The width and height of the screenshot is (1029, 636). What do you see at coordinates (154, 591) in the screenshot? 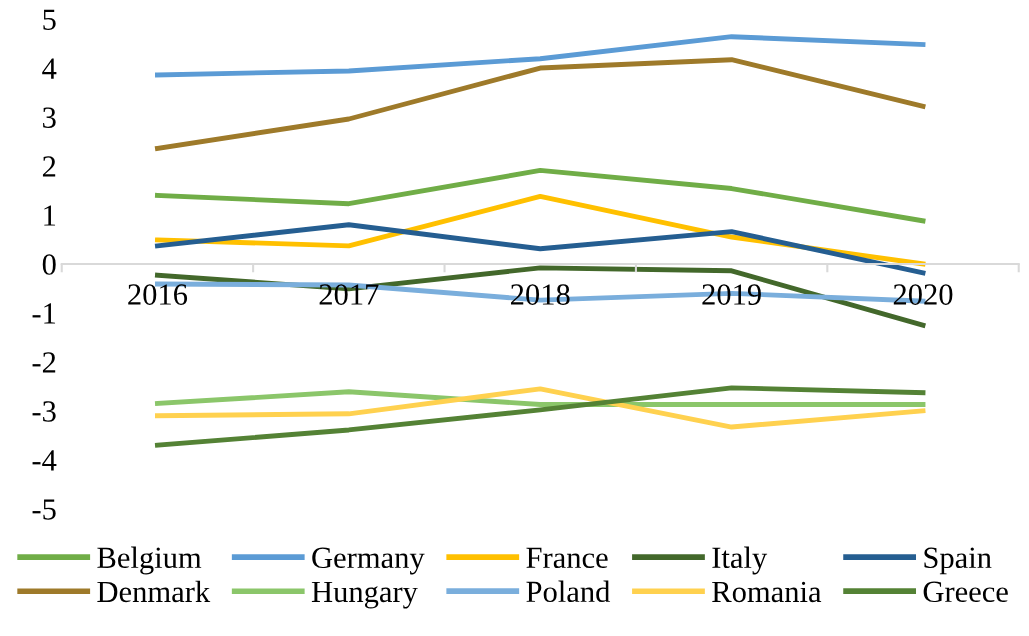
I see `legend-label: Denmark` at bounding box center [154, 591].